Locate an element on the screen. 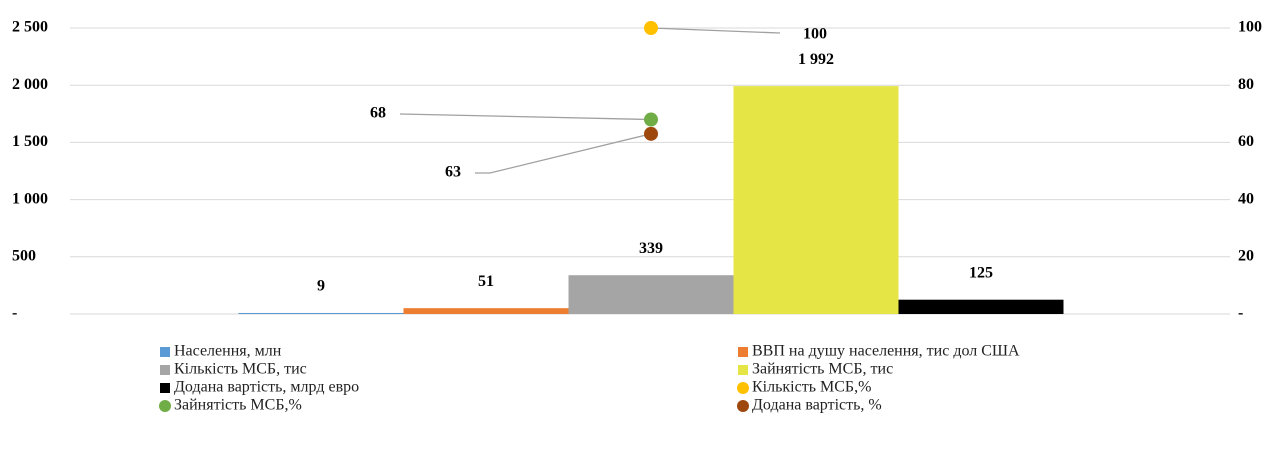 This screenshot has height=450, width=1280. legend-label: Населення, млн is located at coordinates (228, 351).